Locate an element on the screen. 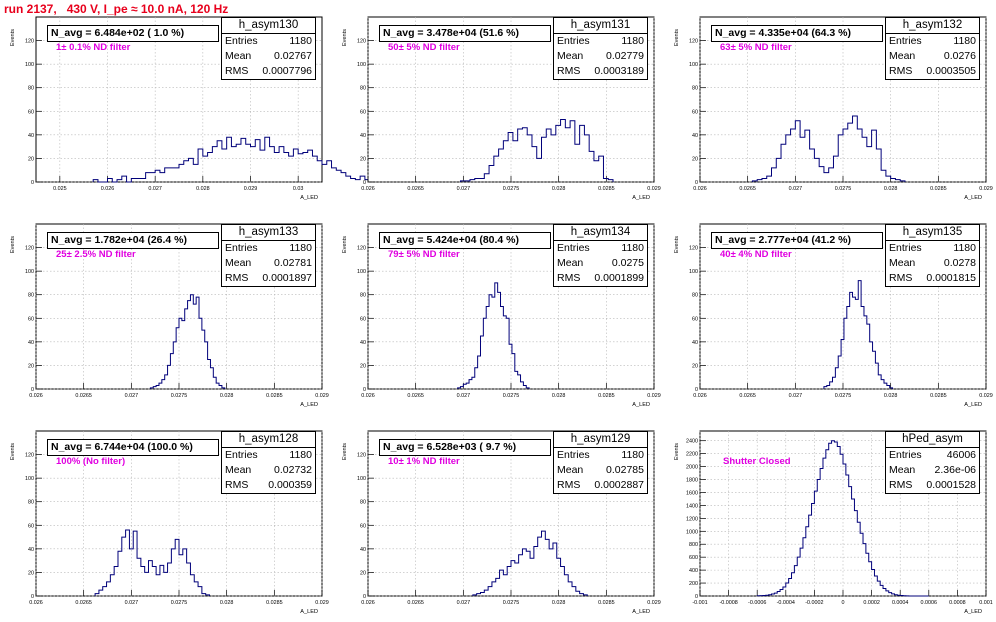 The width and height of the screenshot is (996, 622). stat-value-mean: 0.02785 is located at coordinates (625, 470).